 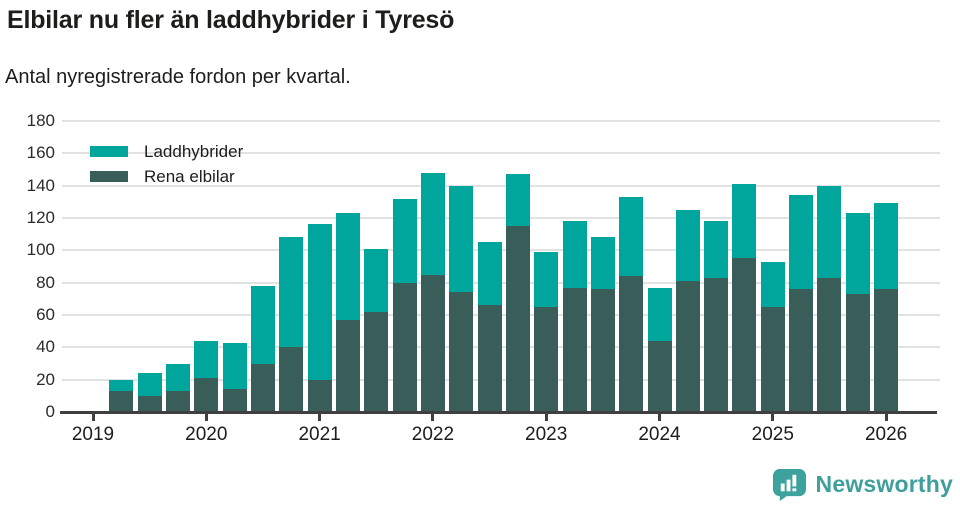 What do you see at coordinates (121, 401) in the screenshot?
I see `bar-segment-rena-elbilar-2019-Q2` at bounding box center [121, 401].